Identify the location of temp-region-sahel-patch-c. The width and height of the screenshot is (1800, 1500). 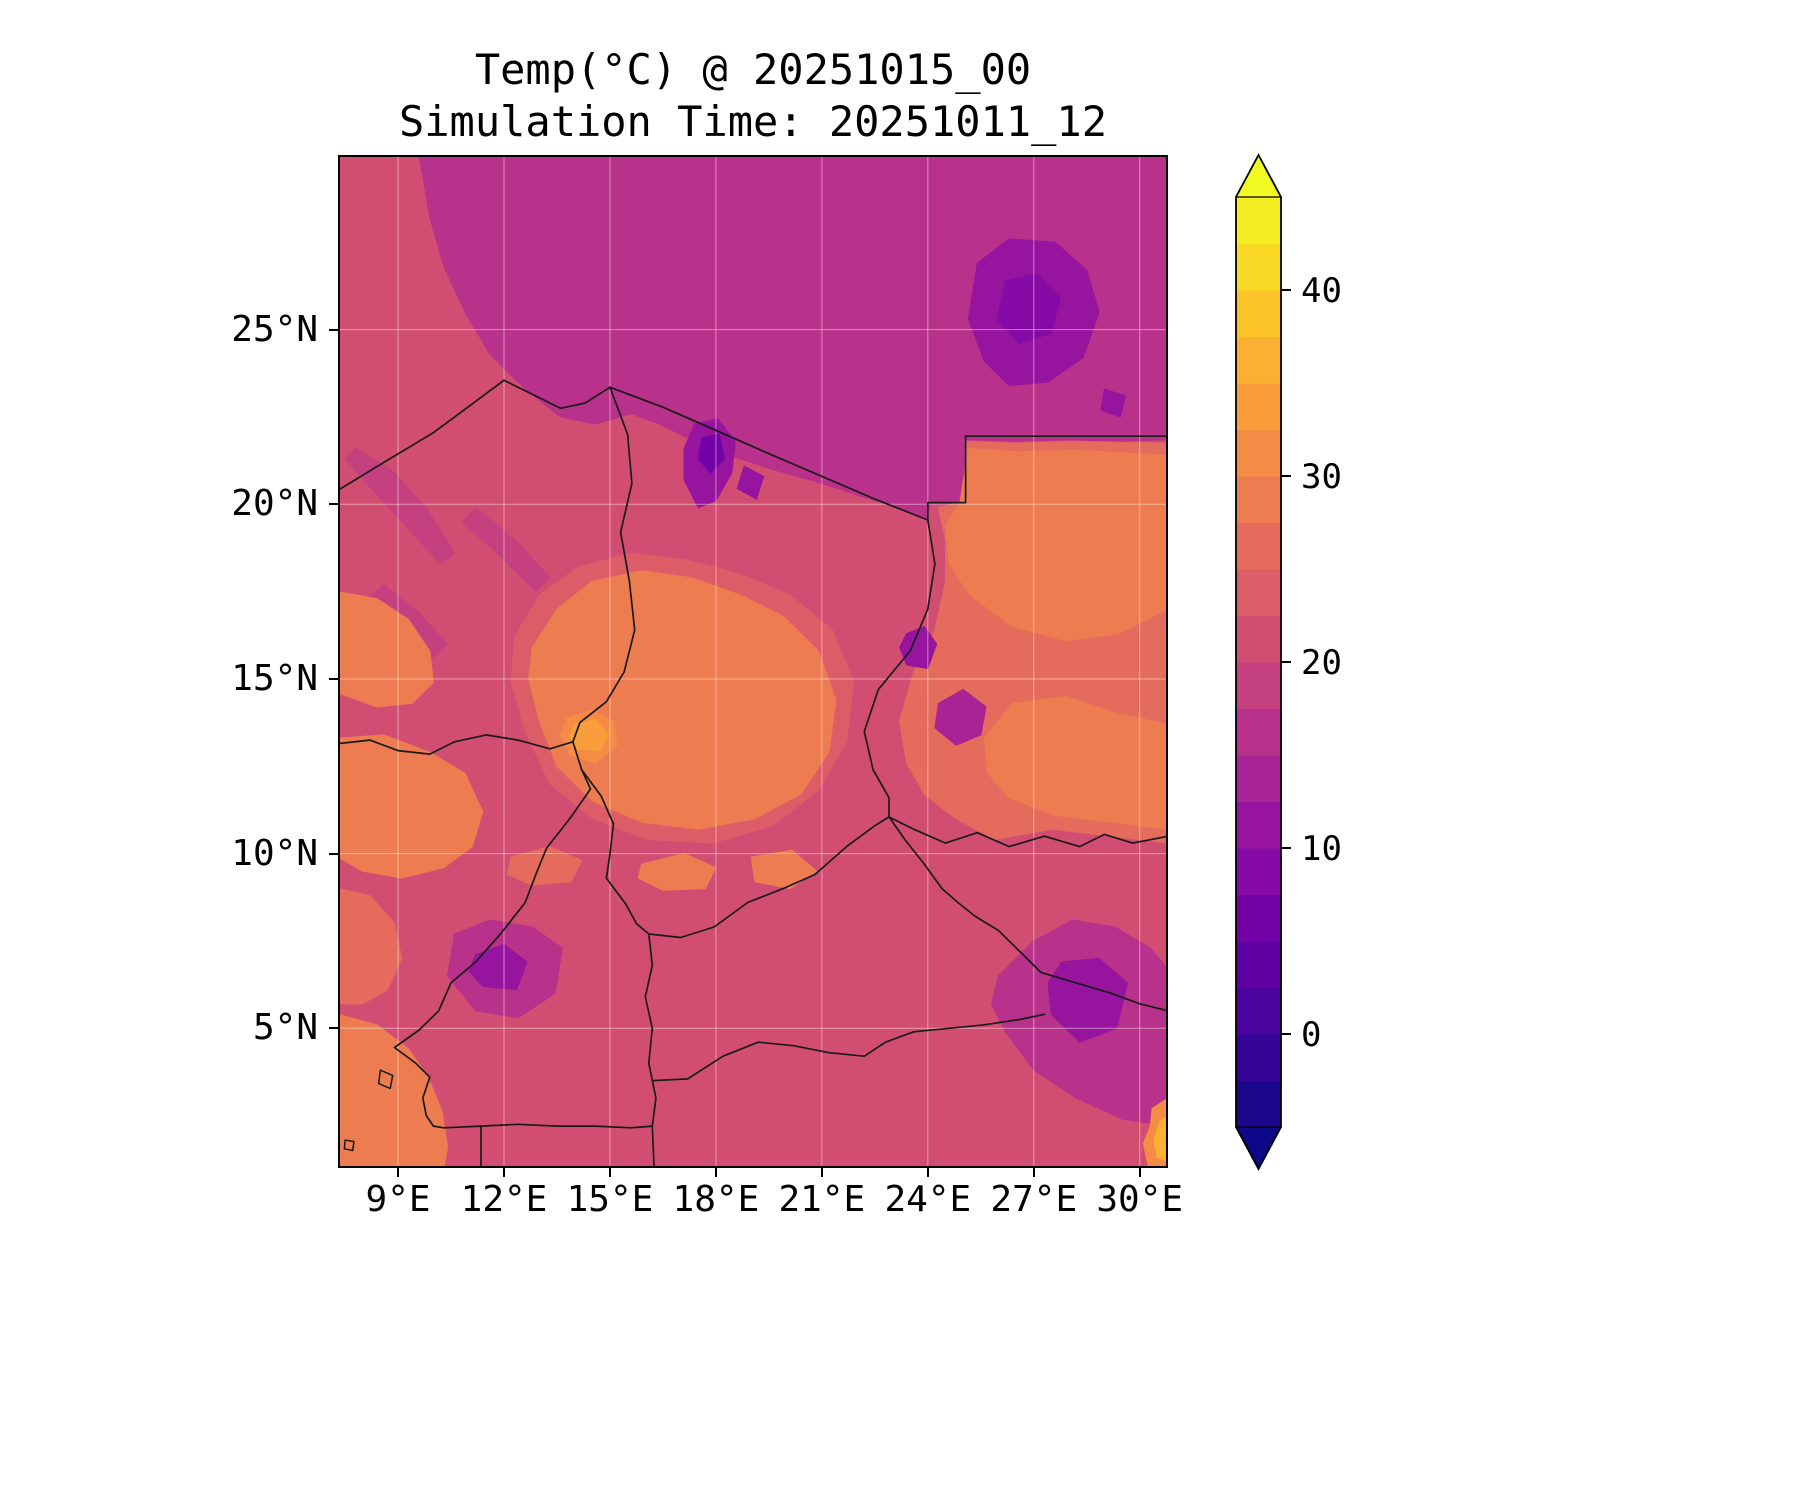
(545, 866).